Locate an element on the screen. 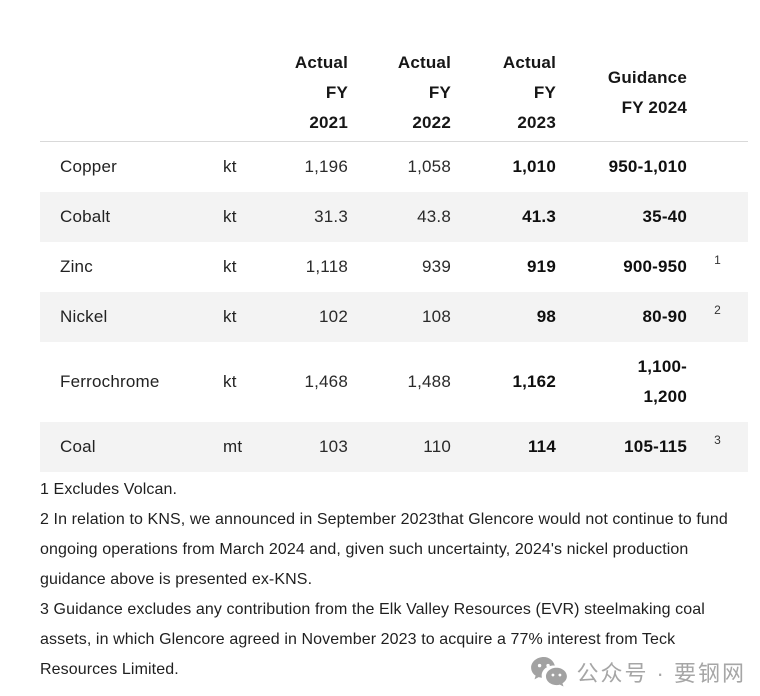 Image resolution: width=760 pixels, height=696 pixels. footnote-ref: 1 is located at coordinates (717, 260).